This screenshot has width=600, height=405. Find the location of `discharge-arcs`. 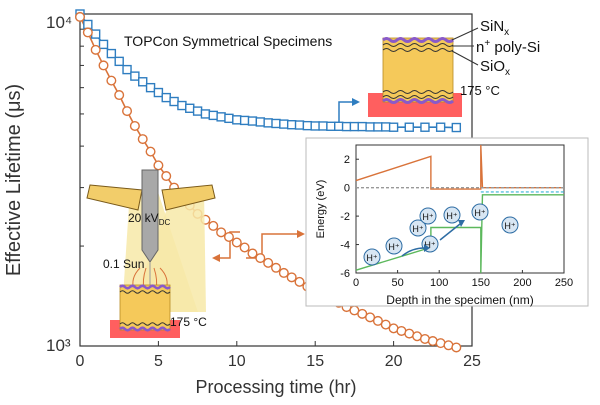

discharge-arcs is located at coordinates (150, 279).